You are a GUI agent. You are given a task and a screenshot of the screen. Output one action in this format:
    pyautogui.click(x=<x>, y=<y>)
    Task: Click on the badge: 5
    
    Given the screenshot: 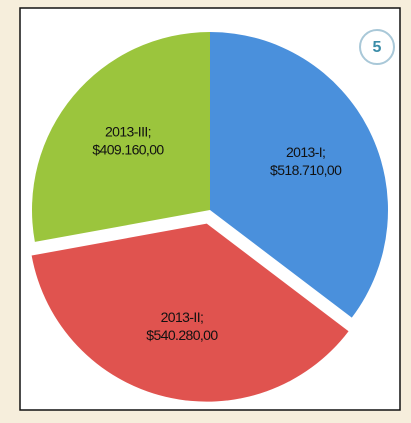 What is the action you would take?
    pyautogui.click(x=377, y=47)
    